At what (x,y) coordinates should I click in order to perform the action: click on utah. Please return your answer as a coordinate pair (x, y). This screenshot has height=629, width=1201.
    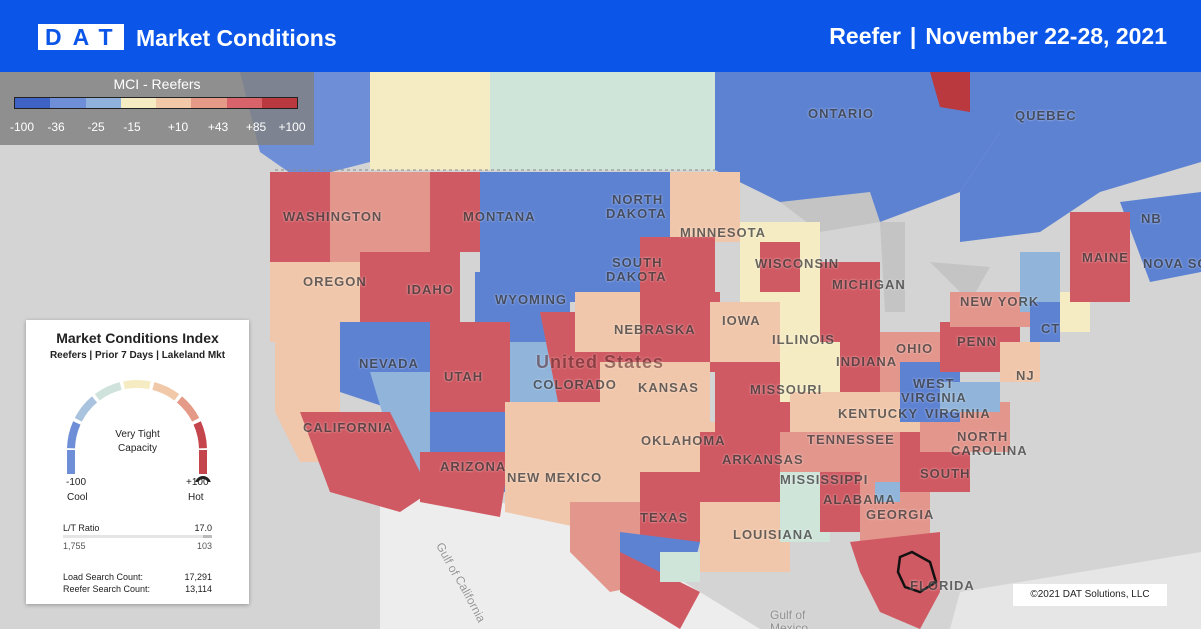
    Looking at the image, I should click on (470, 367).